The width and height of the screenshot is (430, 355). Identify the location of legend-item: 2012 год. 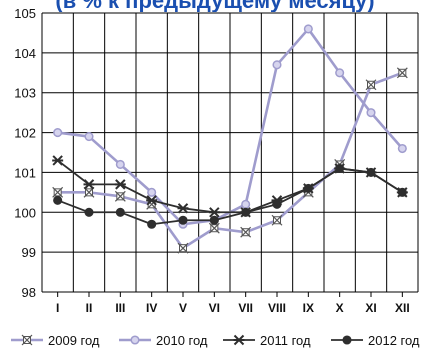
(375, 340).